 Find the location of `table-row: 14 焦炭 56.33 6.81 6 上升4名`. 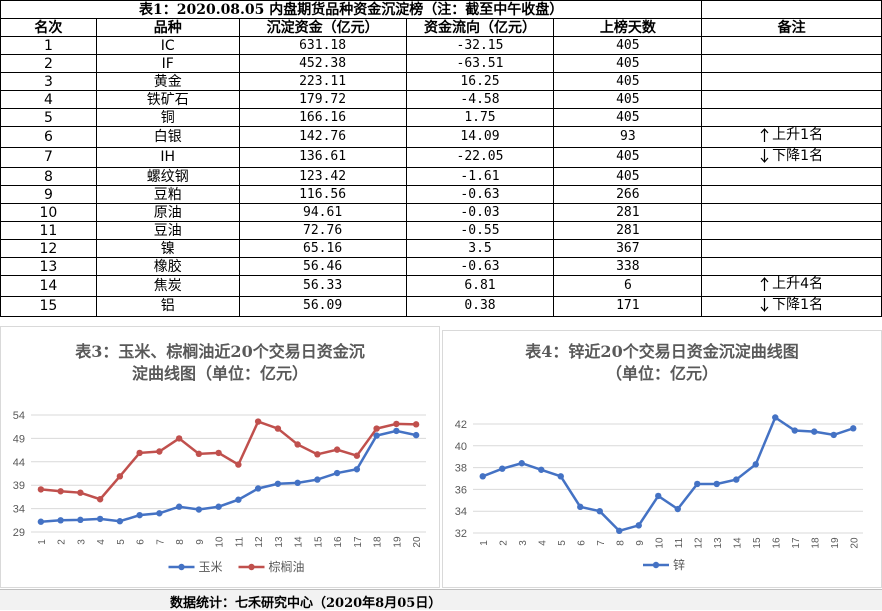

table-row: 14 焦炭 56.33 6.81 6 上升4名 is located at coordinates (441, 286).